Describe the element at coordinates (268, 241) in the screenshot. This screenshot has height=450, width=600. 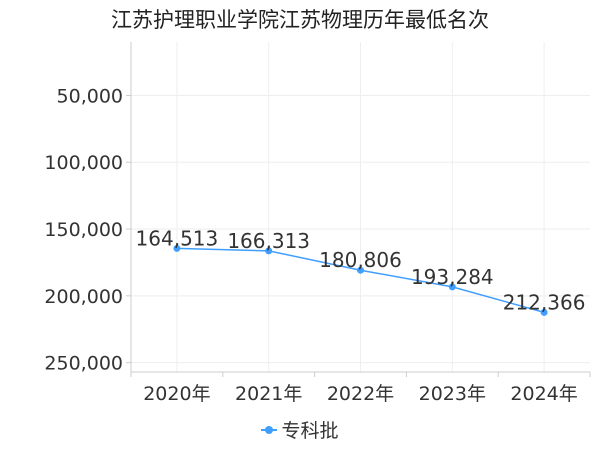
I see `data-label: 166,313` at that location.